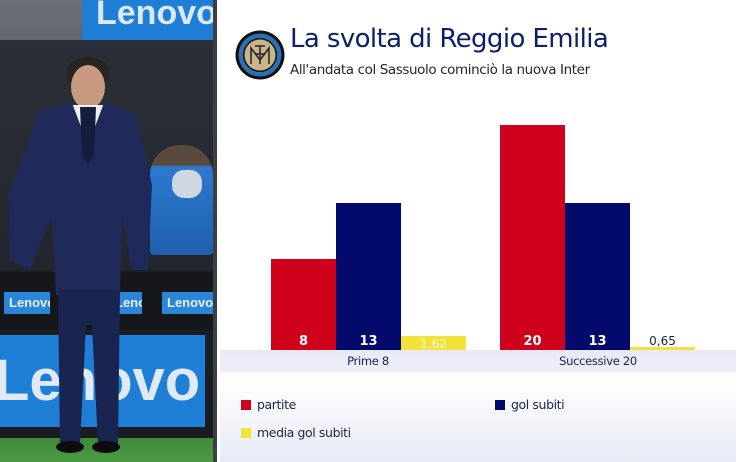 This screenshot has width=738, height=462. I want to click on category-label-successive-20: Successive 20, so click(598, 361).